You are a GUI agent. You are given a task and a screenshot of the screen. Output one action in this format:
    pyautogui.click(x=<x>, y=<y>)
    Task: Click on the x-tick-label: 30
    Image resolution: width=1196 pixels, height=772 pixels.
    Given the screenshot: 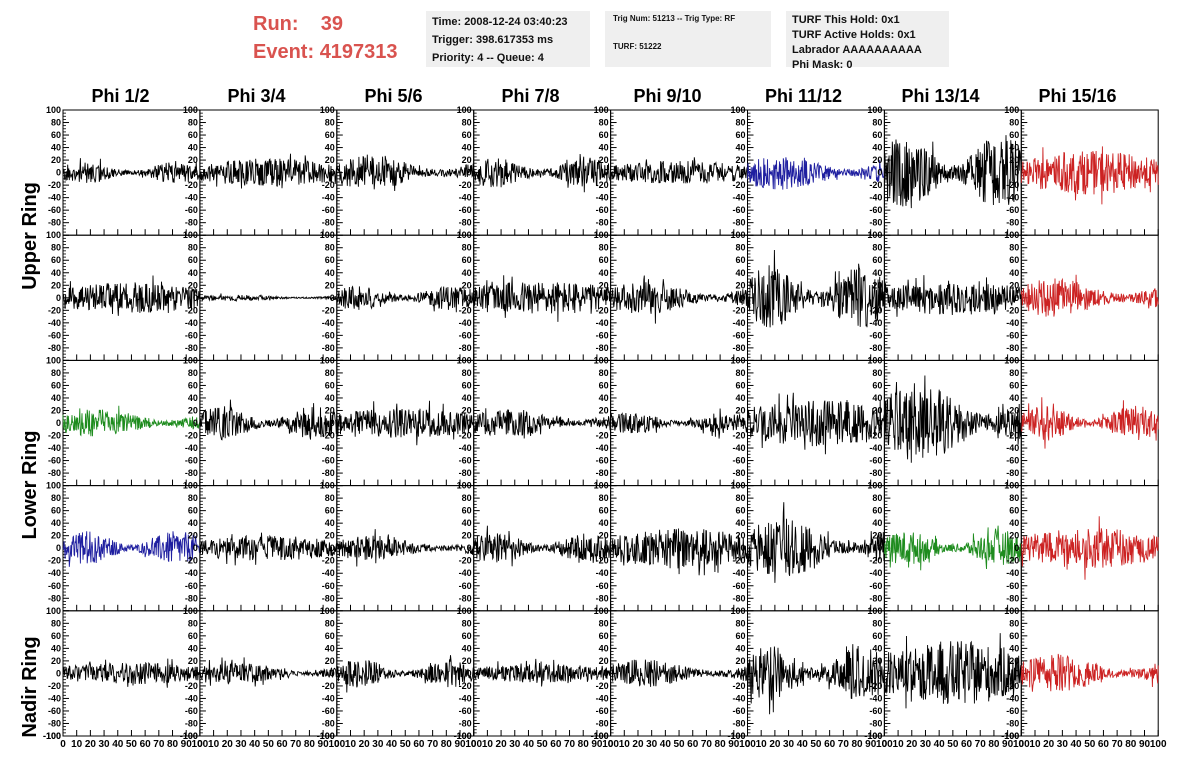 What is the action you would take?
    pyautogui.click(x=241, y=744)
    